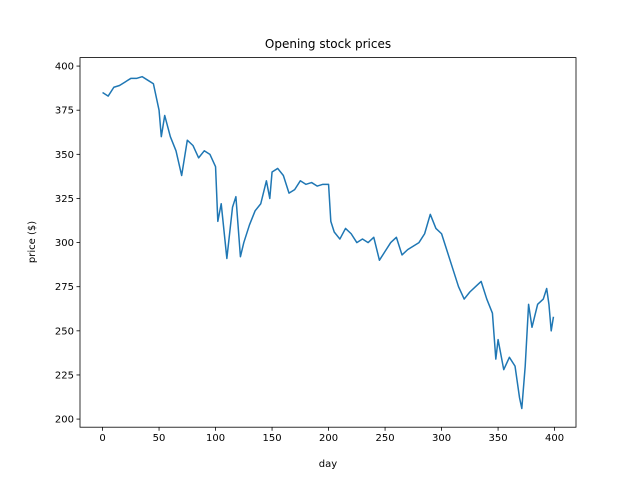 The height and width of the screenshot is (484, 640). I want to click on x-tick-label: 350, so click(498, 438).